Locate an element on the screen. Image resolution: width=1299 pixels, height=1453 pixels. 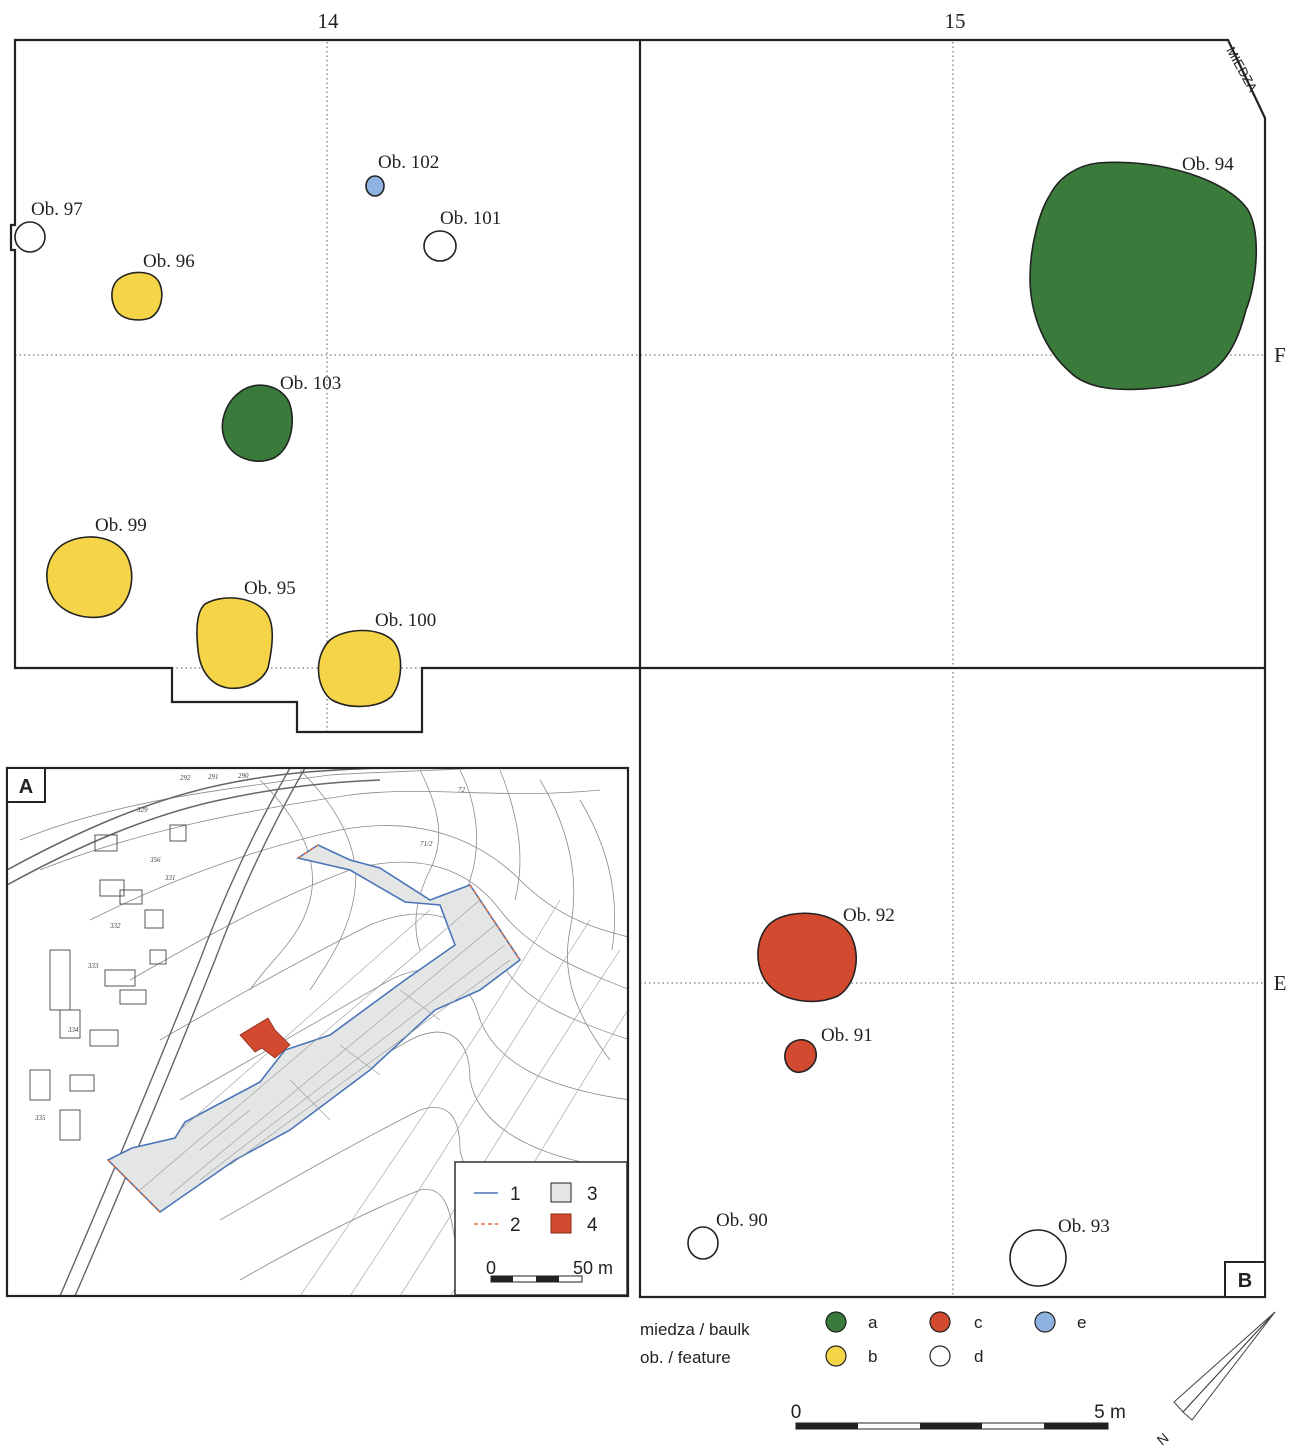
feature-label: Ob. 96 is located at coordinates (169, 261).